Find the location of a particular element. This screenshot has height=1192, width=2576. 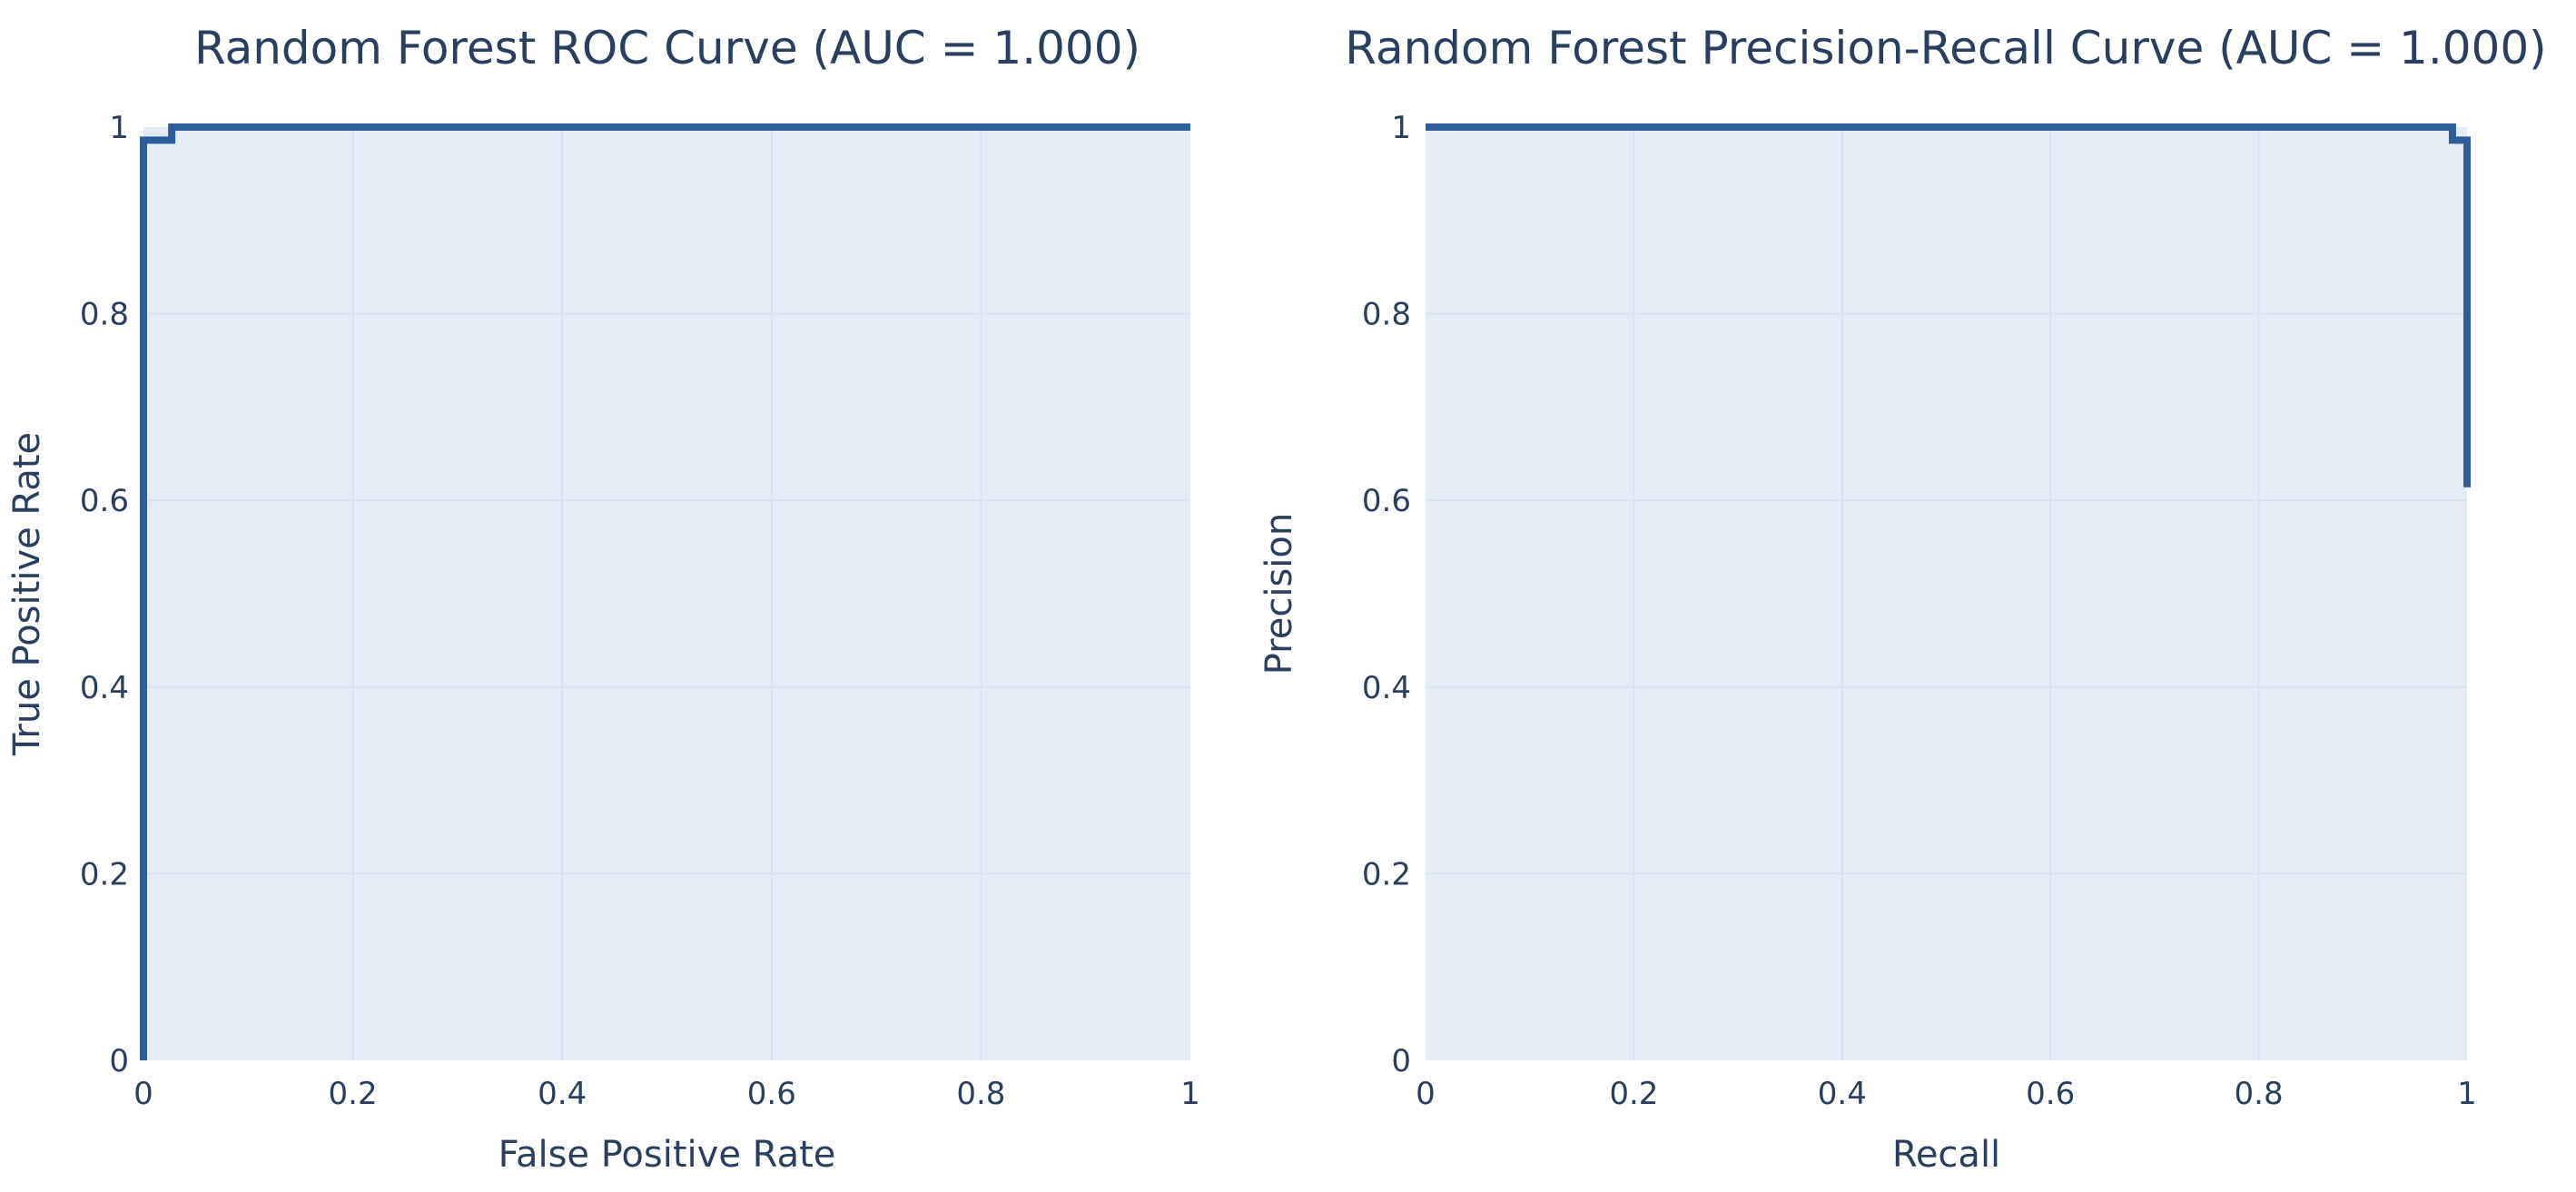

x-axis-title: Recall is located at coordinates (1946, 1155).